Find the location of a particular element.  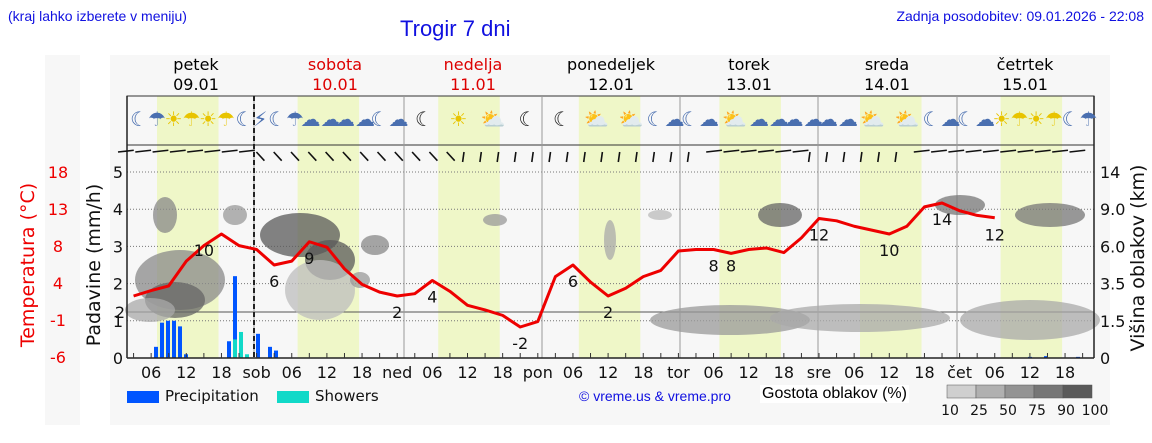

precipitation-bar is located at coordinates (270, 352).